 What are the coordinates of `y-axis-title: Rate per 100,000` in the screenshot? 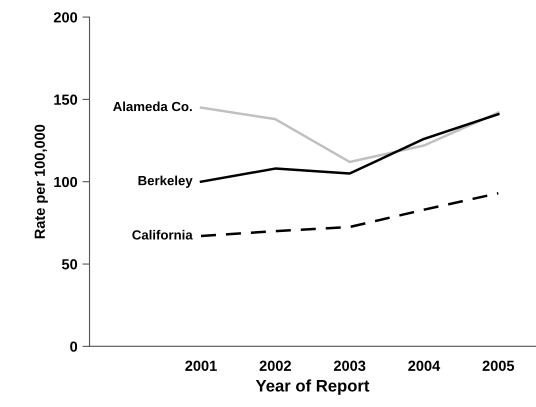 It's located at (41, 181).